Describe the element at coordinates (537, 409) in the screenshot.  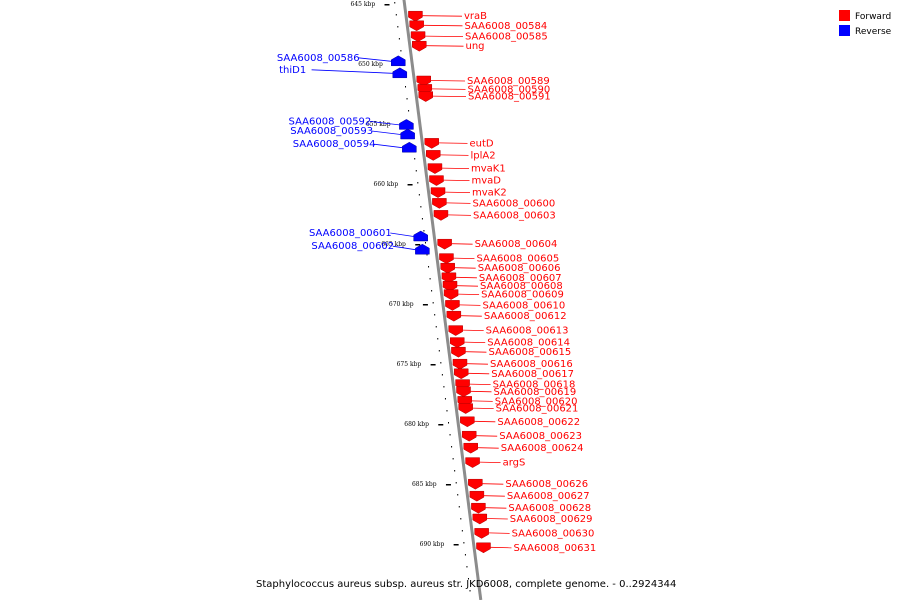
I see `gene-label: SAA6008_00621` at that location.